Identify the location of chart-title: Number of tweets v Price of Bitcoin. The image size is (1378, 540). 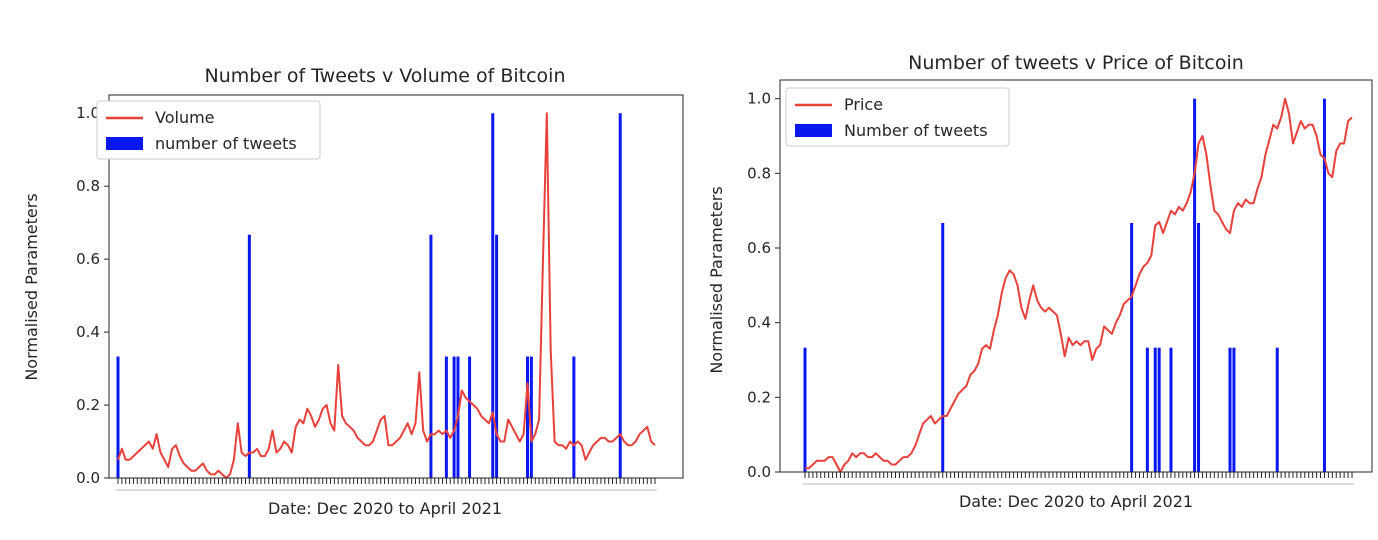
(1076, 63).